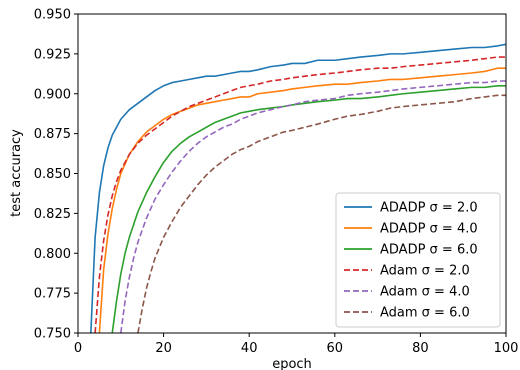 This screenshot has height=370, width=520. I want to click on legend-entry-label: Adam σ = 2.0, so click(425, 271).